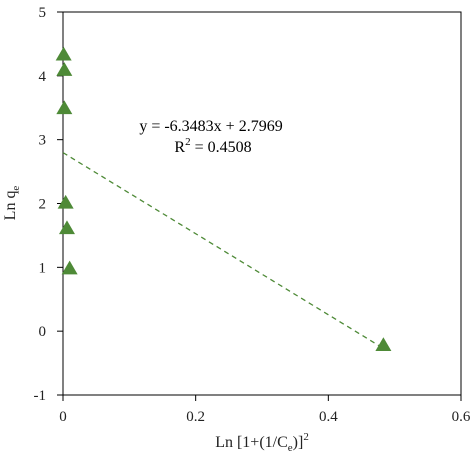 The width and height of the screenshot is (474, 469). I want to click on x-axis-title: Ln [1+(1/Ce)]2, so click(262, 442).